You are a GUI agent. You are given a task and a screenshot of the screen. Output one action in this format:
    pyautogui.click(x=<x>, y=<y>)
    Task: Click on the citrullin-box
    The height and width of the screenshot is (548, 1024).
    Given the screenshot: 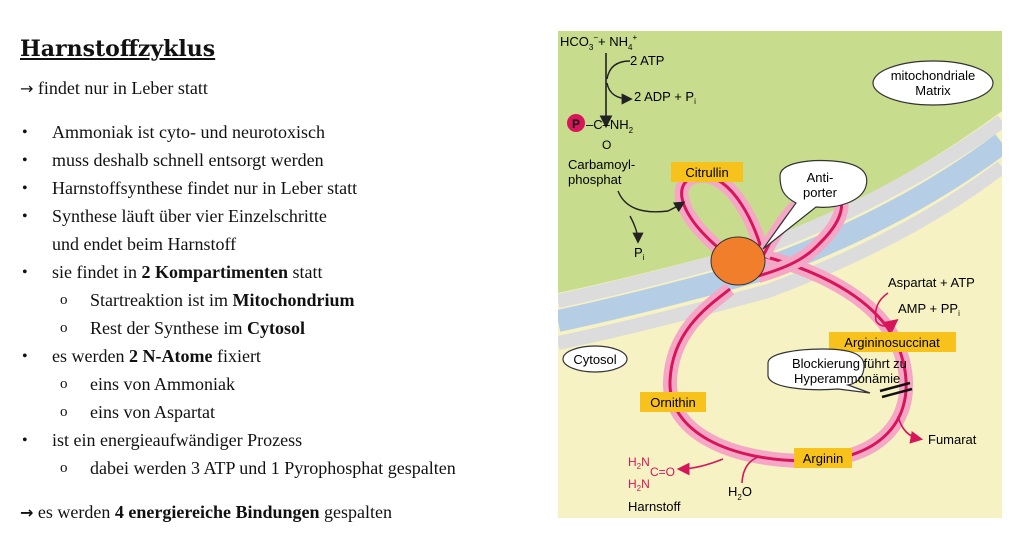 What is the action you would take?
    pyautogui.click(x=707, y=172)
    